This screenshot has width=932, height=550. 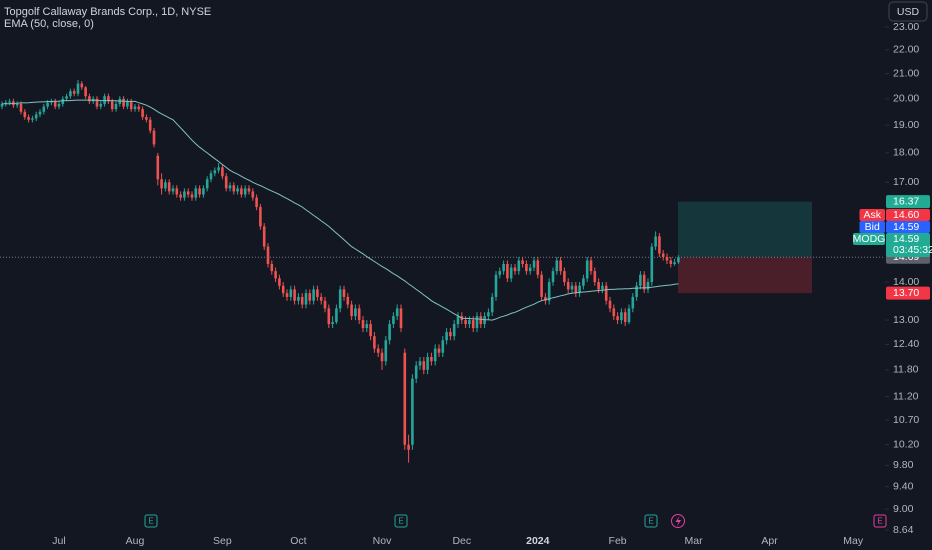 I want to click on y-tick-label: 8.64, so click(x=903, y=530).